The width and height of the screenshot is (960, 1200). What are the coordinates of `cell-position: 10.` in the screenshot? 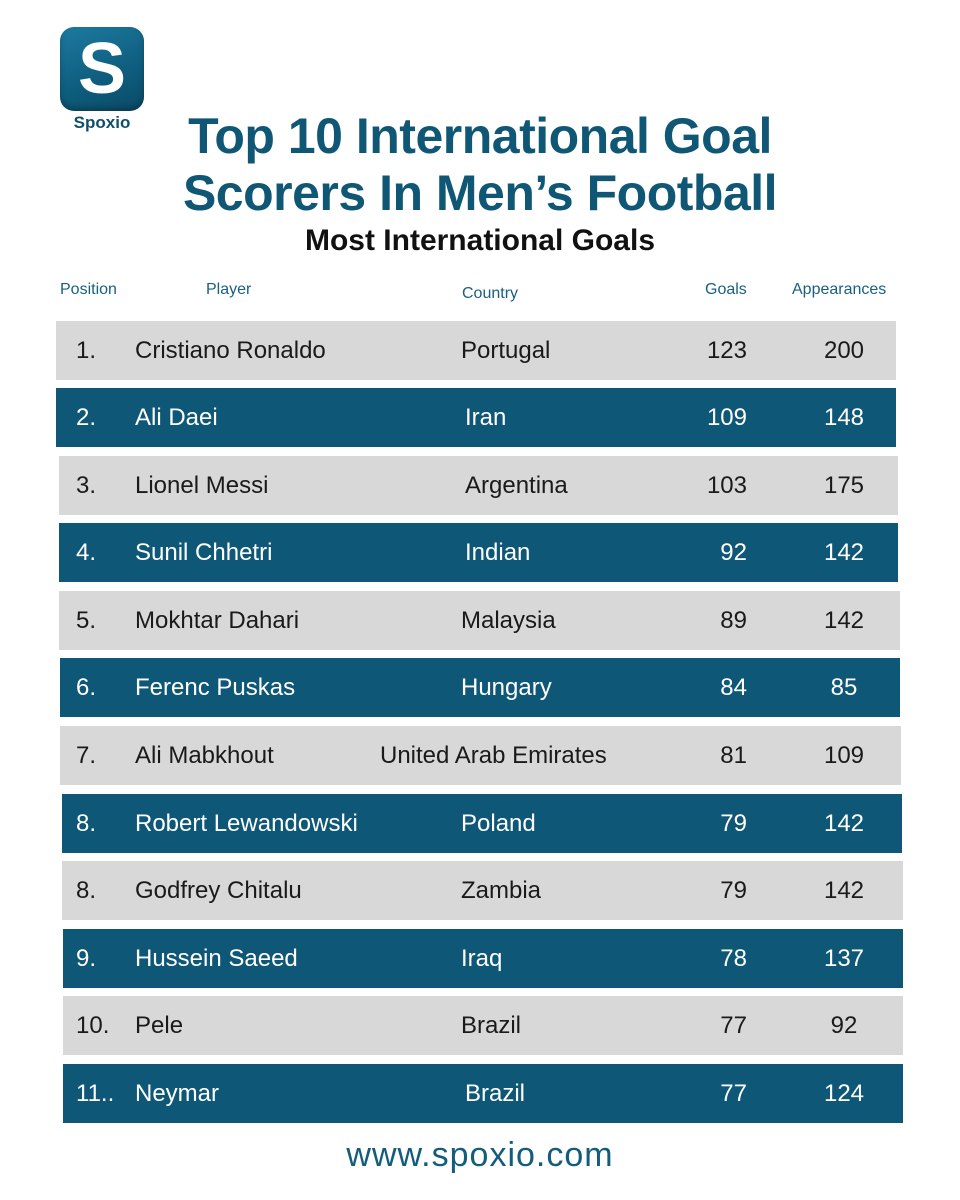 It's located at (93, 1025).